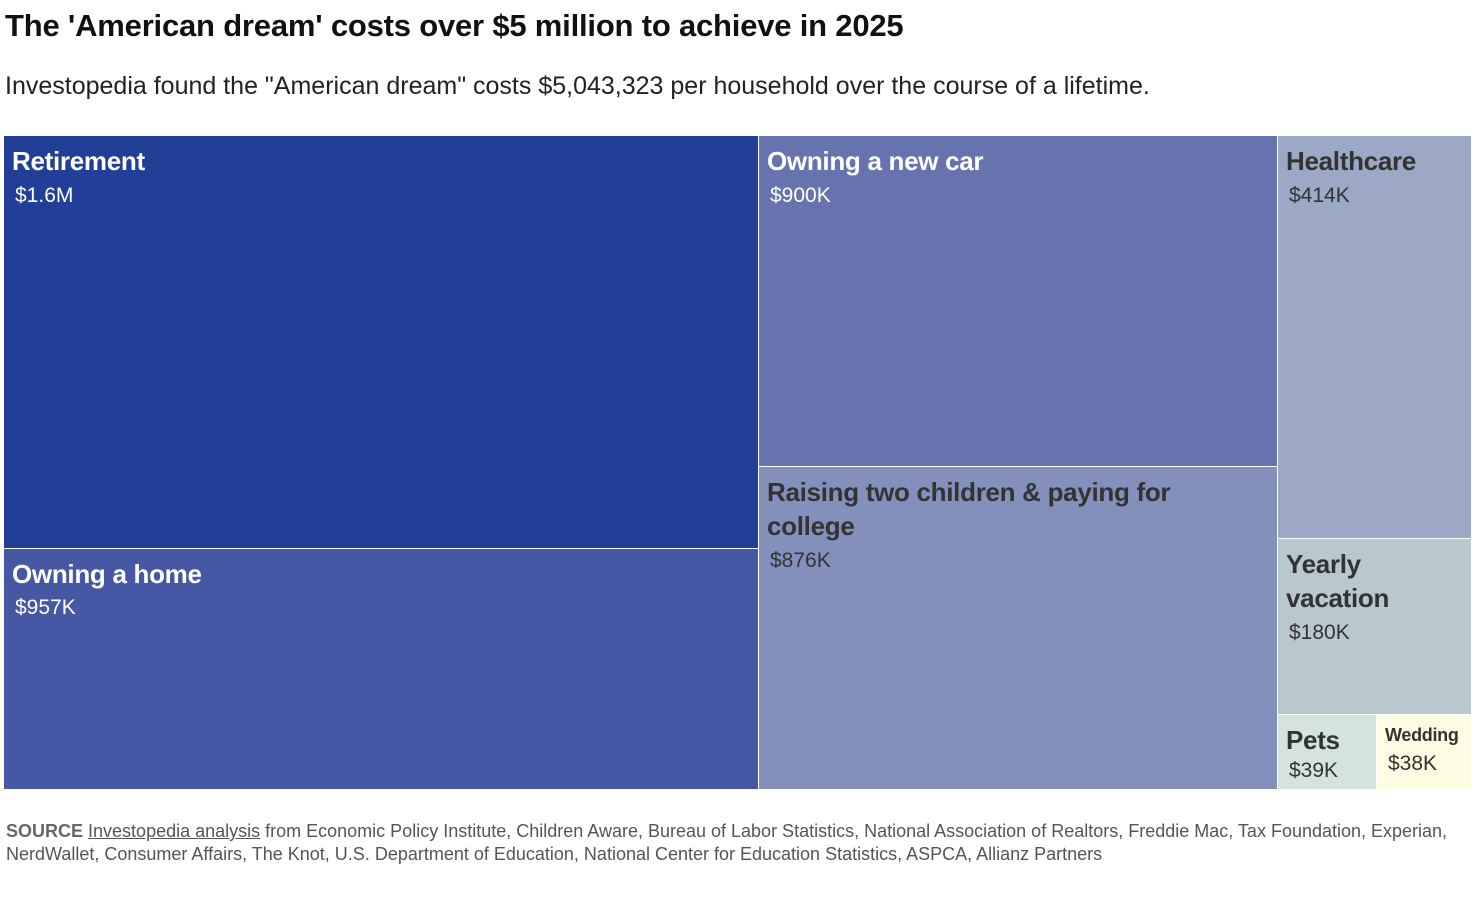  I want to click on tile-value: $876K, so click(800, 560).